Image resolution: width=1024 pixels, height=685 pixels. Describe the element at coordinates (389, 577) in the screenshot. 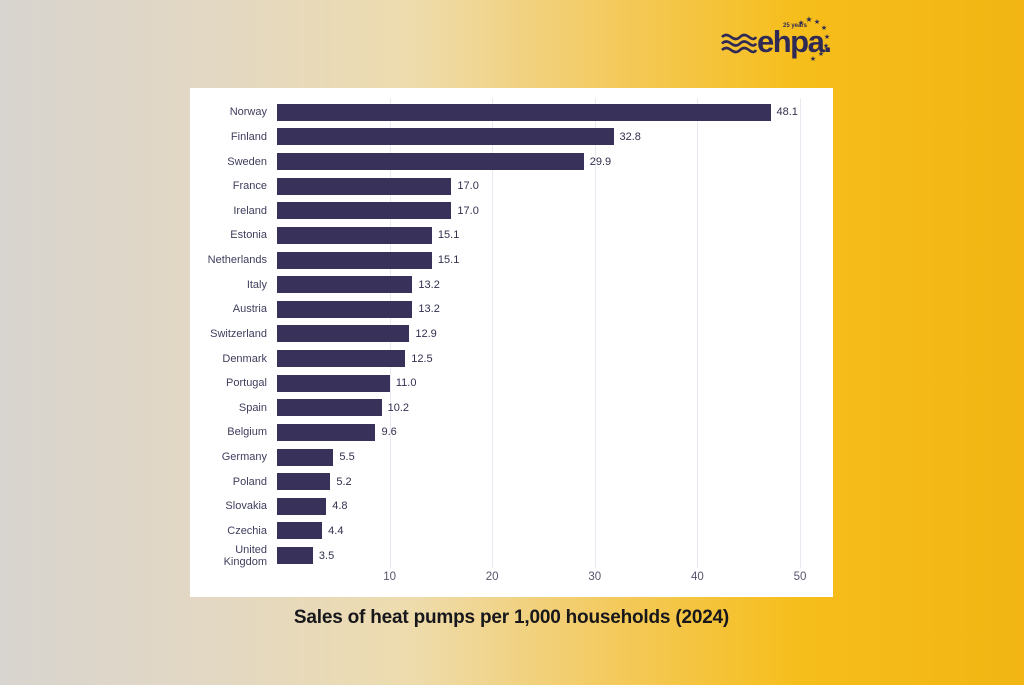

I see `x-tick-label: 10` at that location.